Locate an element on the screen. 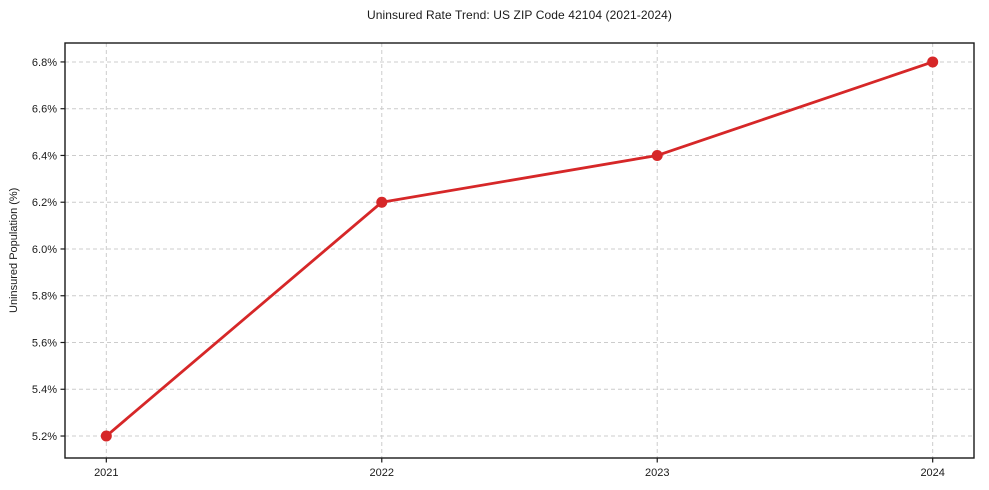 The height and width of the screenshot is (490, 989). x-tick-label: 2021 is located at coordinates (106, 473).